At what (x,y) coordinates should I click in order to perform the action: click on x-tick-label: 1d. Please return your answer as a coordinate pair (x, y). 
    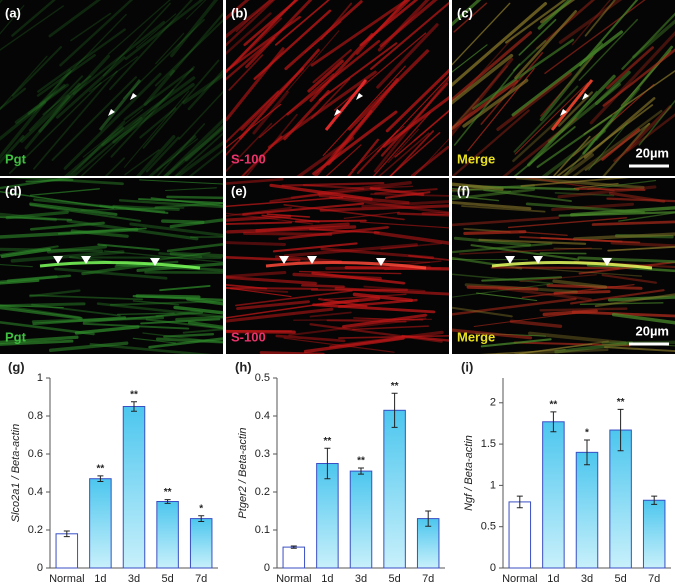
    Looking at the image, I should click on (100, 579).